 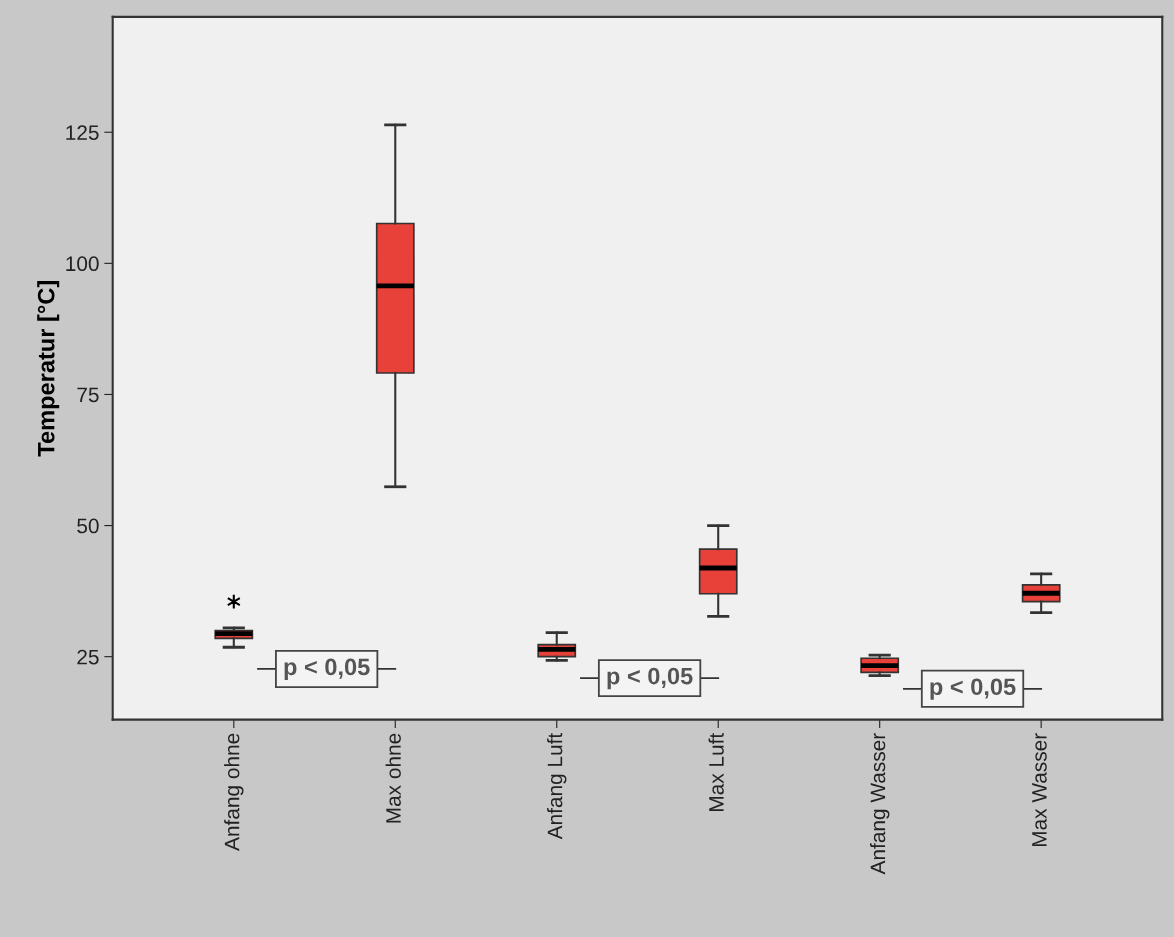 I want to click on x-tick-label: Max Wasser, so click(x=1039, y=790).